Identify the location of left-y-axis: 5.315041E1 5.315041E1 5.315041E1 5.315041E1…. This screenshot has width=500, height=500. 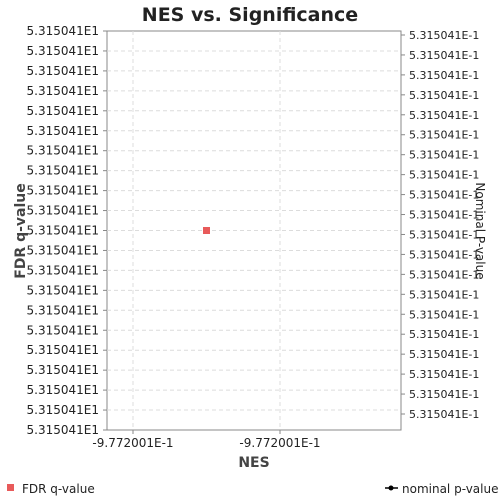
(67, 230).